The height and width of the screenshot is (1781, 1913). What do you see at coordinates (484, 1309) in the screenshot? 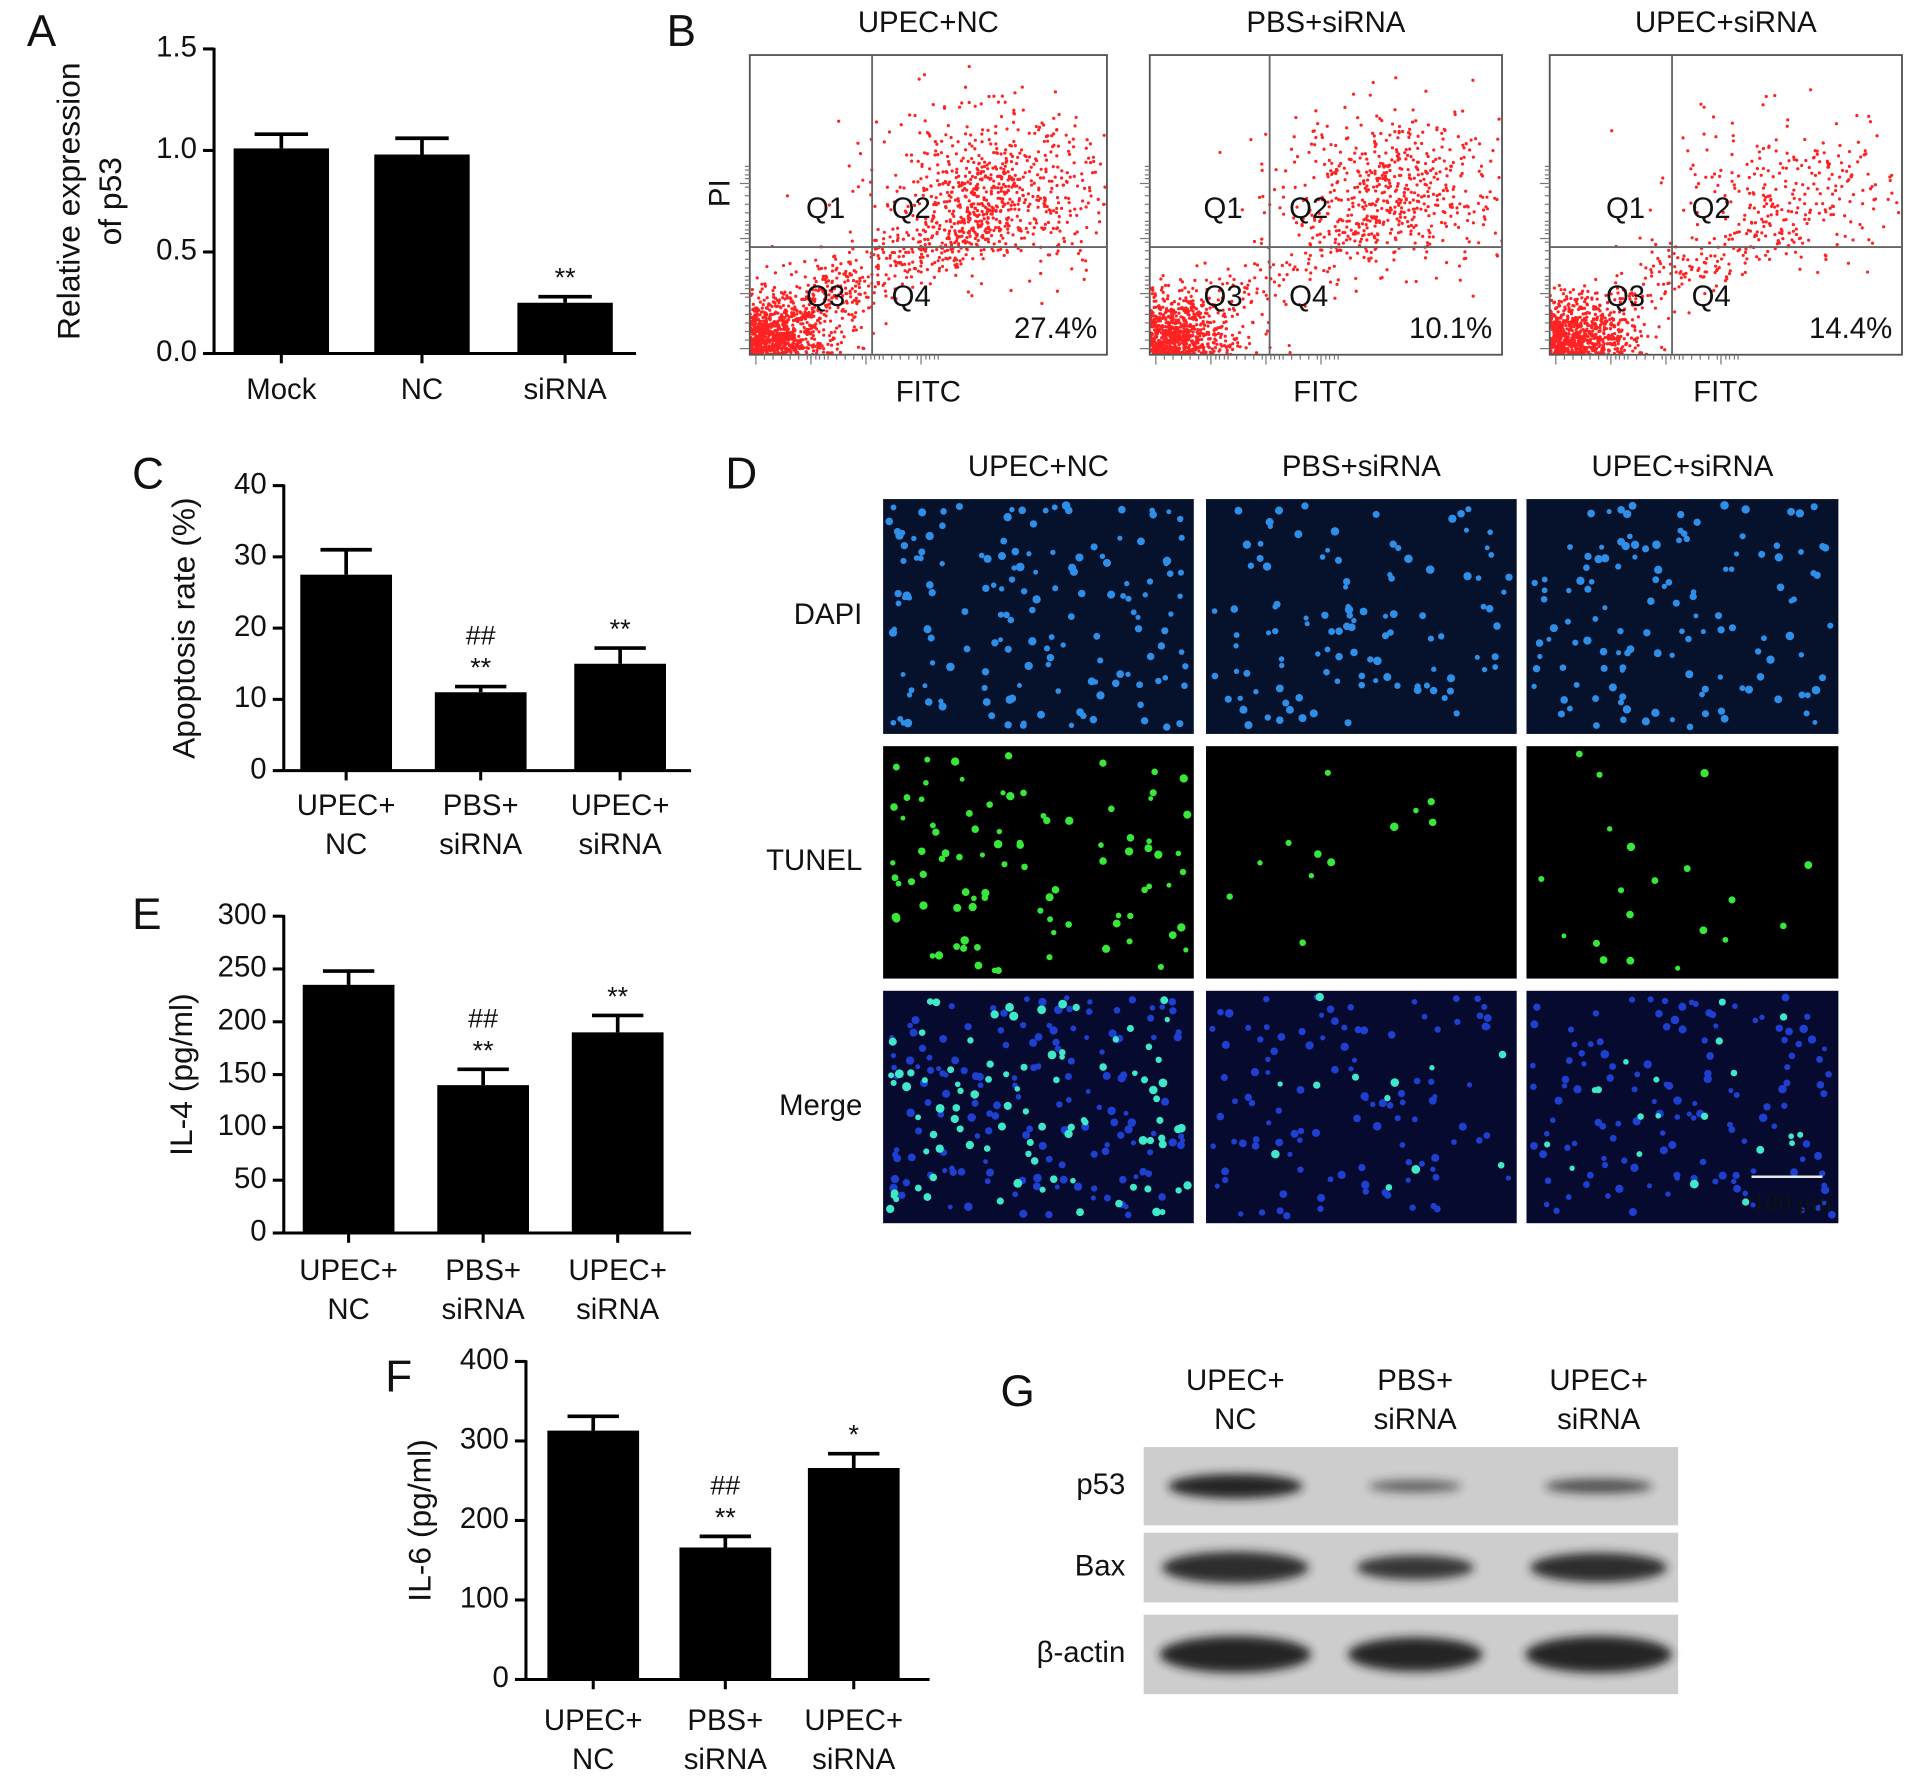
I see `x-tick-label: siRNA` at bounding box center [484, 1309].